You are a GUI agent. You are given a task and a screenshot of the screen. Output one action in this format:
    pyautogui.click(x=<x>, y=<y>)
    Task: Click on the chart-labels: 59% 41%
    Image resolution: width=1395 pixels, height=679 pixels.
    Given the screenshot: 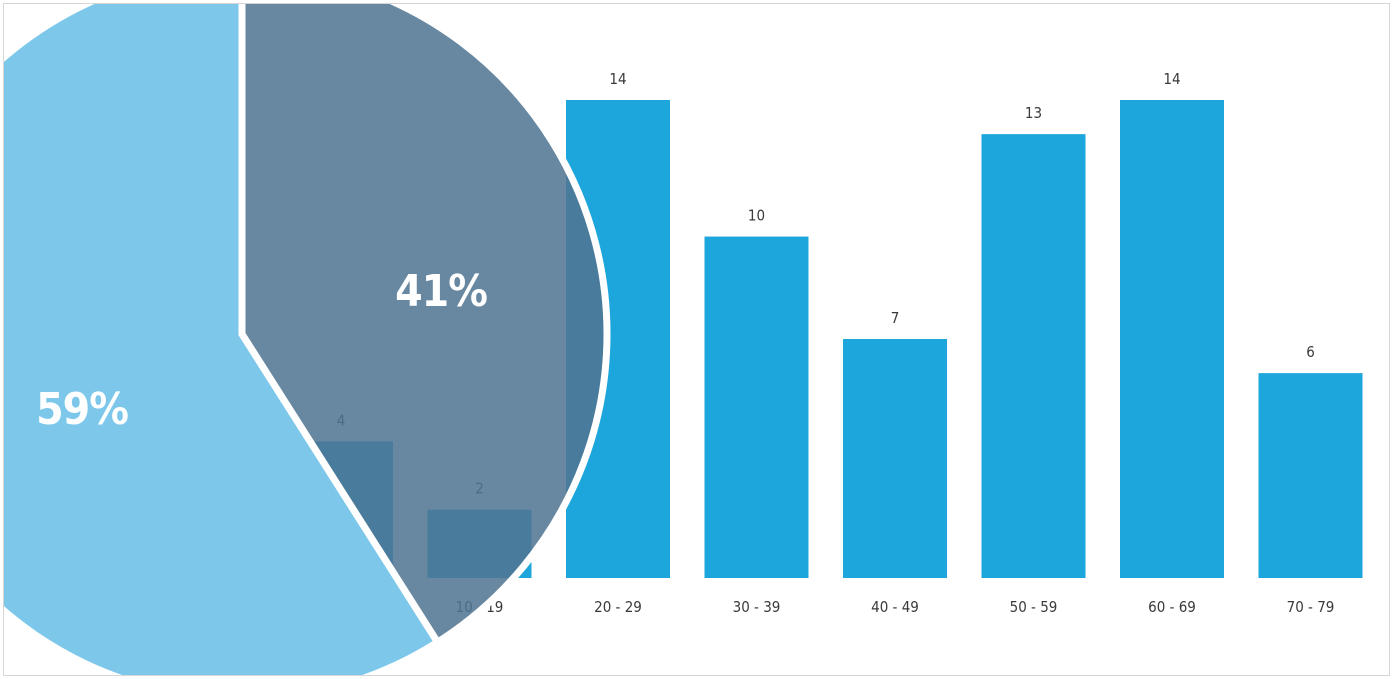 What is the action you would take?
    pyautogui.click(x=262, y=350)
    